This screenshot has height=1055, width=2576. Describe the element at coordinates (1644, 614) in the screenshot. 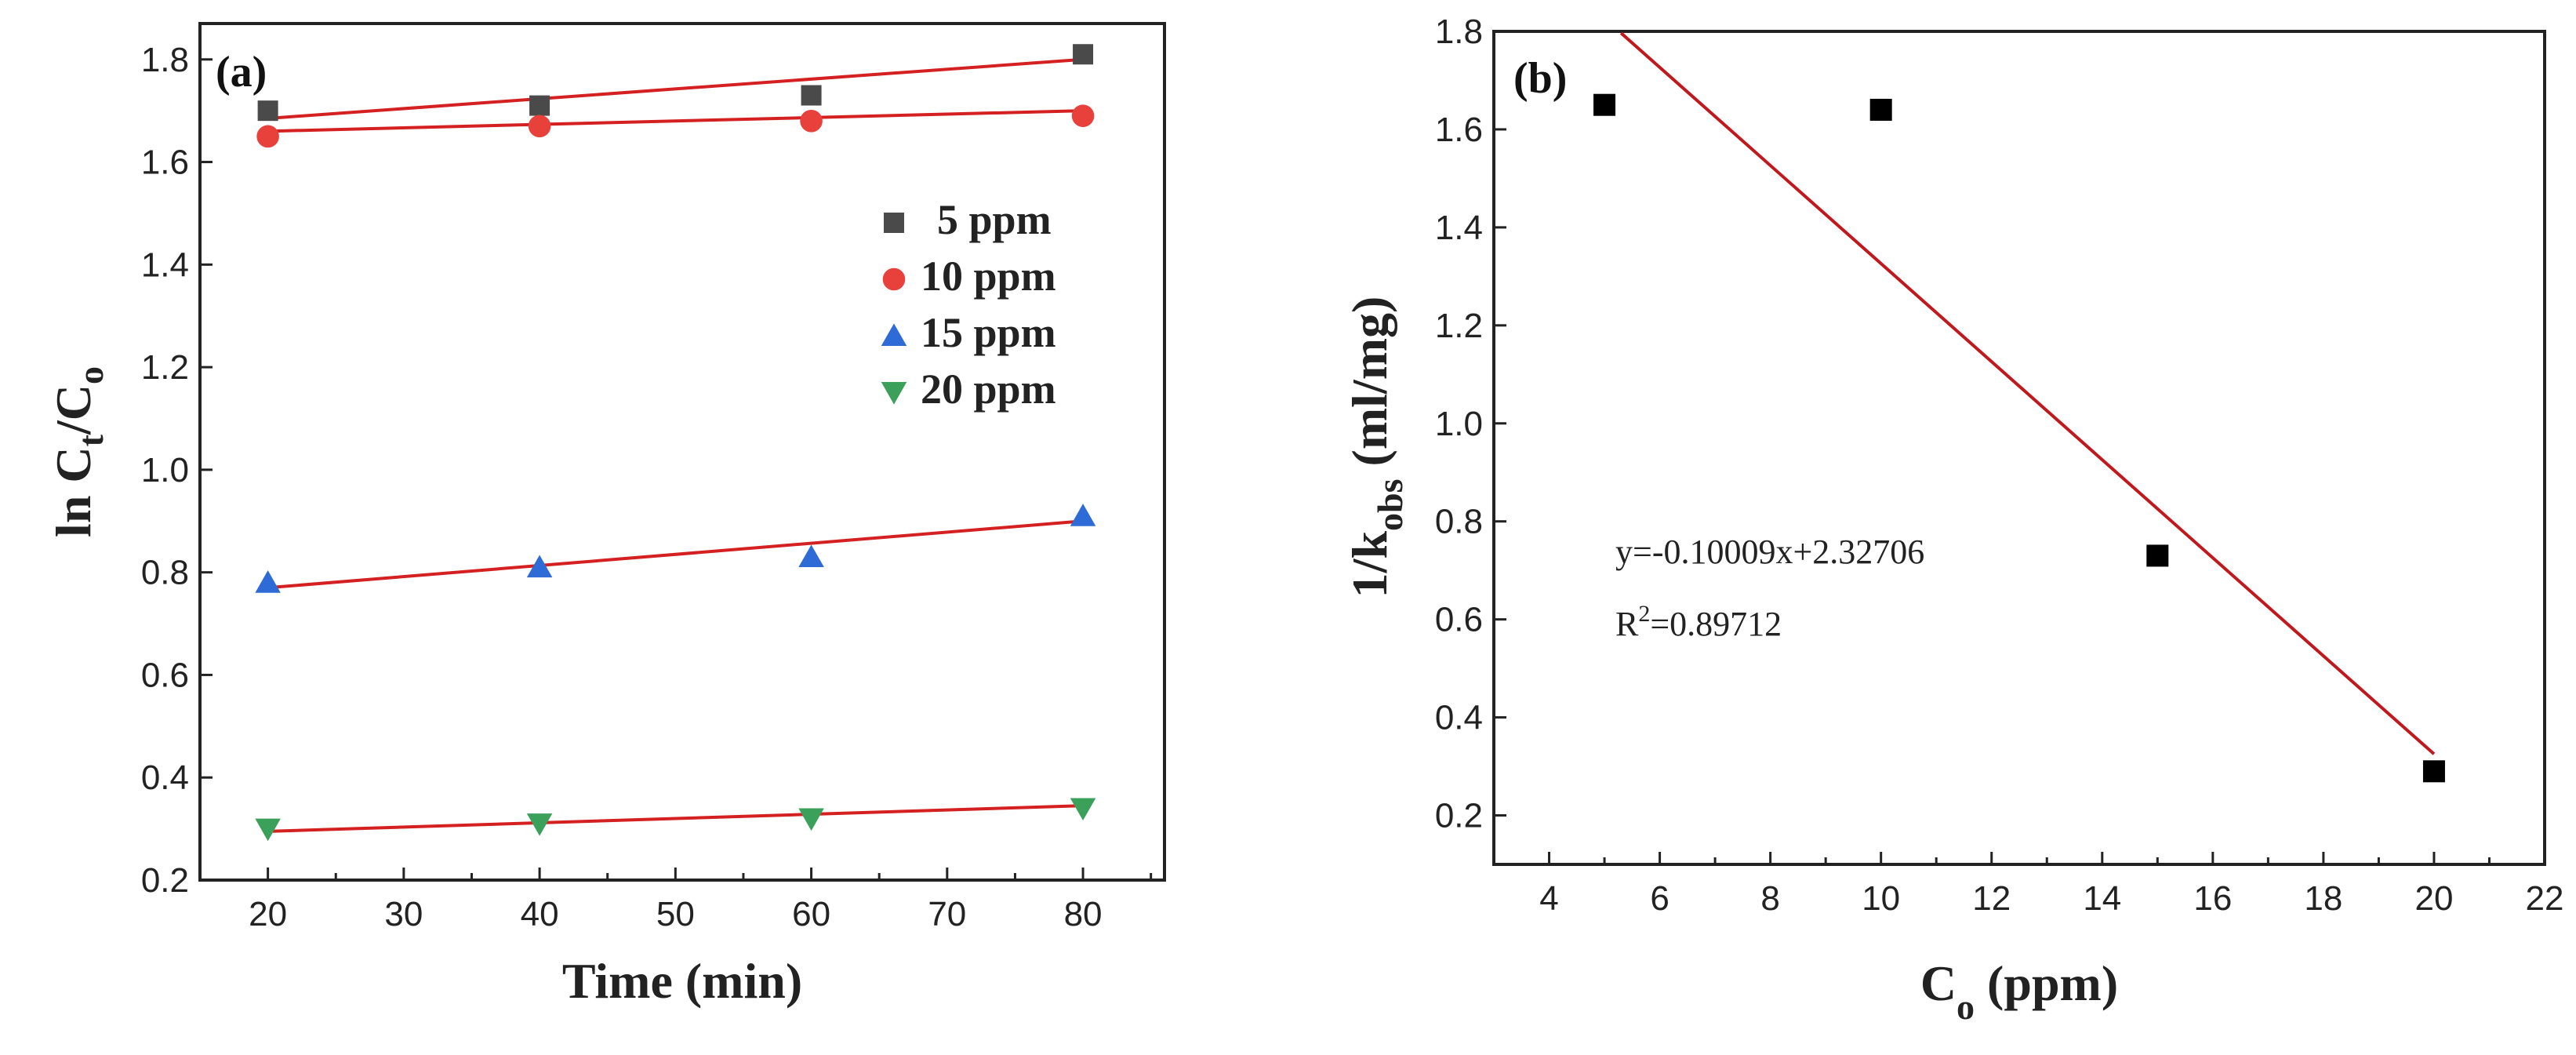

I see `r2-superscript: 2` at that location.